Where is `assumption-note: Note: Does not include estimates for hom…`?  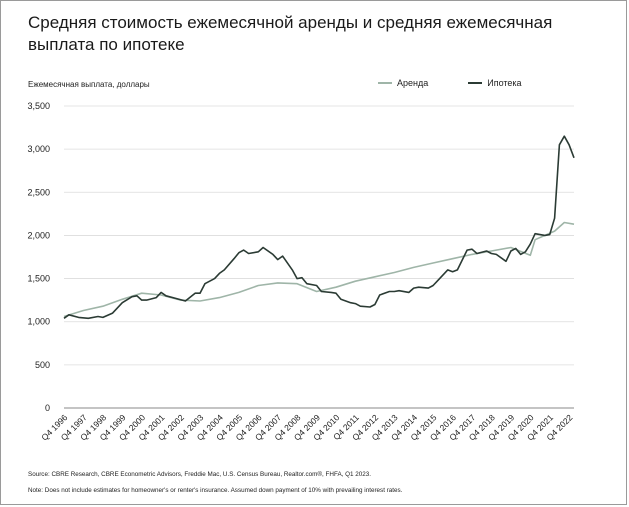 assumption-note: Note: Does not include estimates for hom… is located at coordinates (215, 490).